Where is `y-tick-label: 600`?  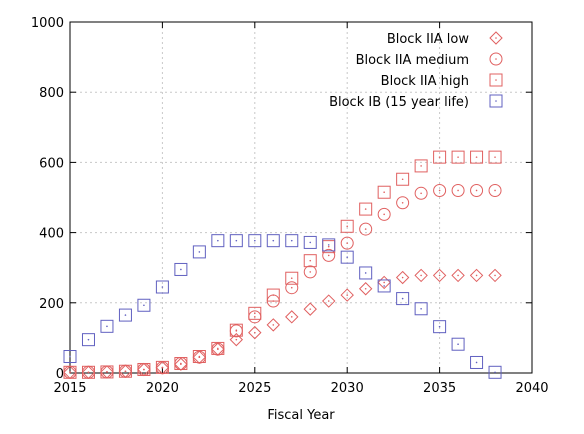
y-tick-label: 600 is located at coordinates (51, 163).